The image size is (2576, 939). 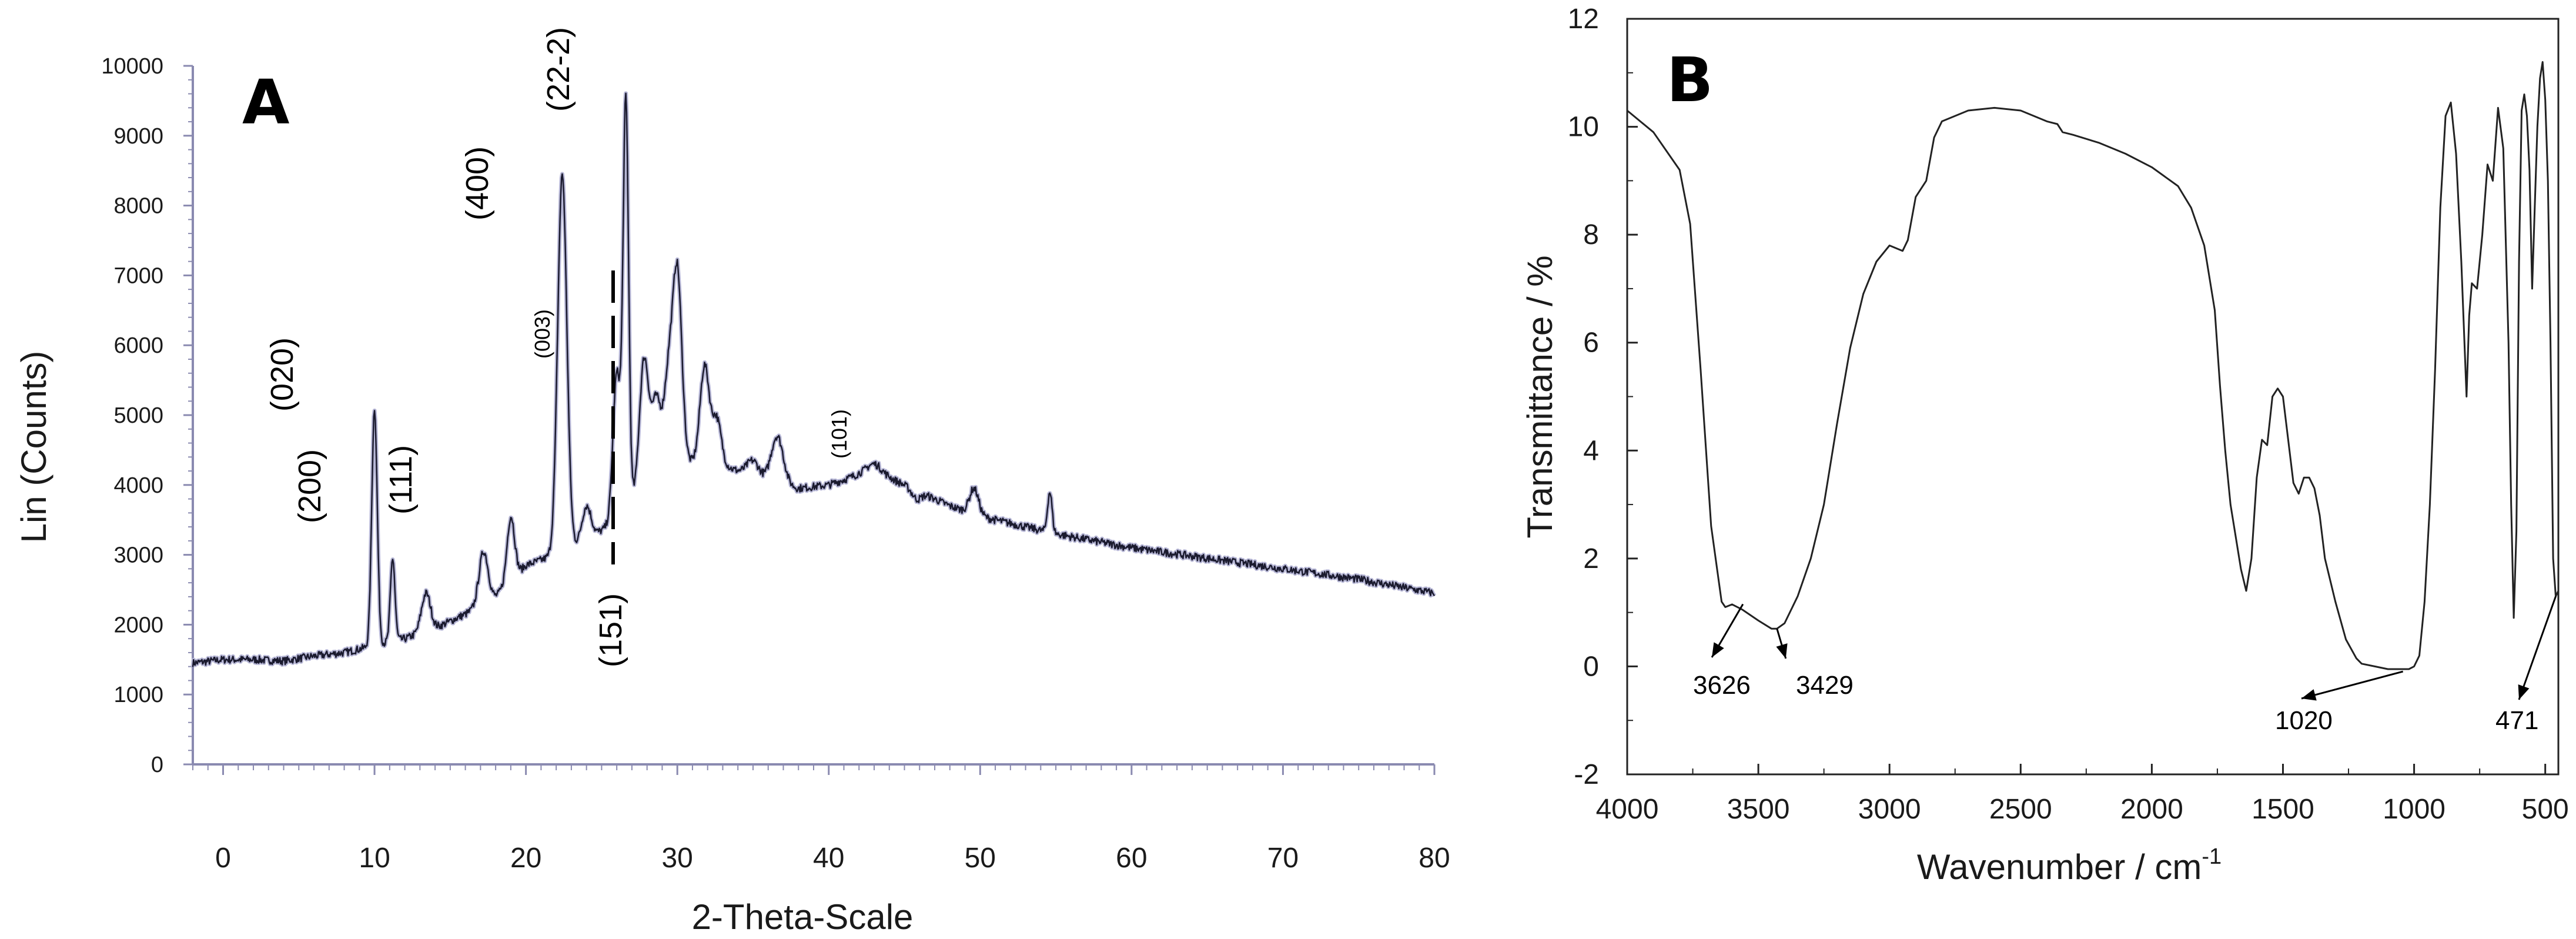 What do you see at coordinates (1583, 19) in the screenshot?
I see `y-tick-label-b: 12` at bounding box center [1583, 19].